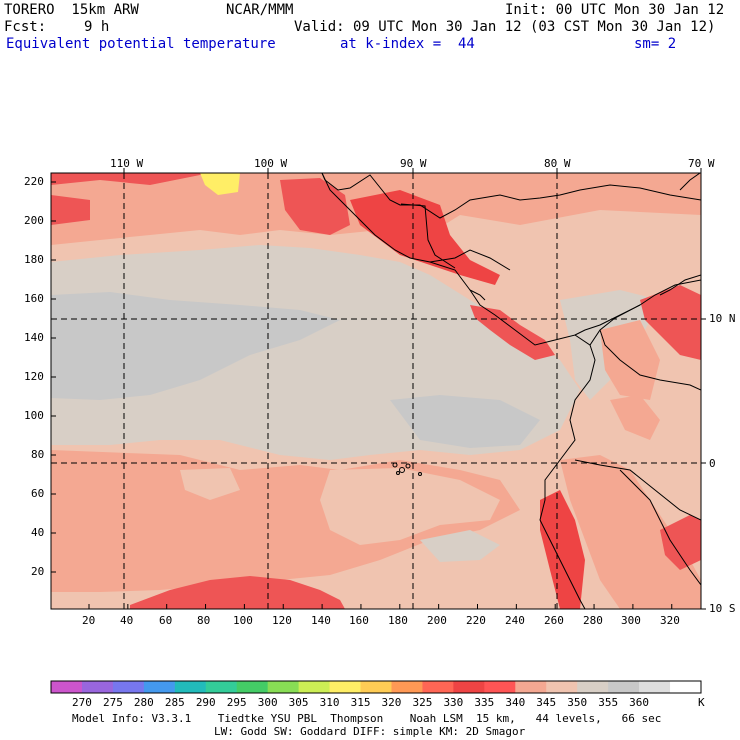  I want to click on field-sa-patch1, so click(635, 417).